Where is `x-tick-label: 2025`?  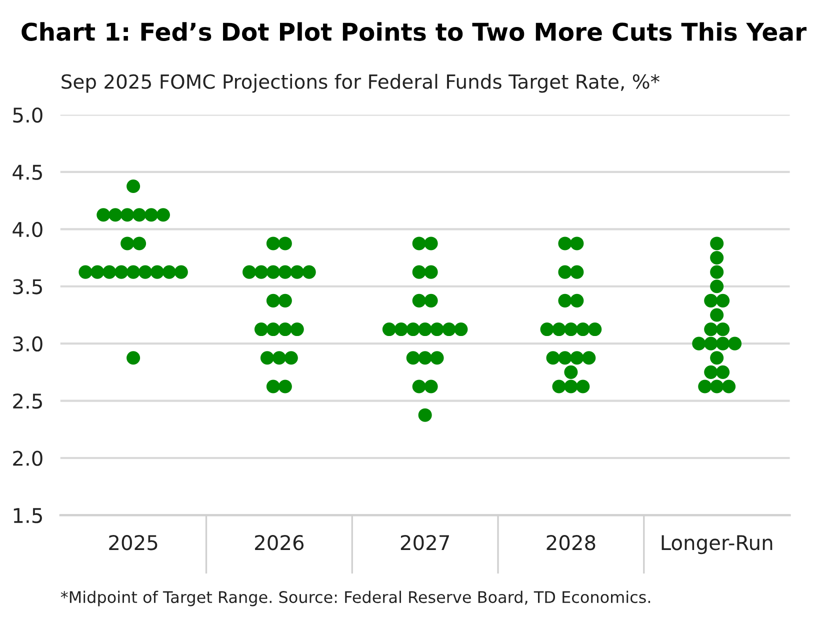 x-tick-label: 2025 is located at coordinates (133, 542).